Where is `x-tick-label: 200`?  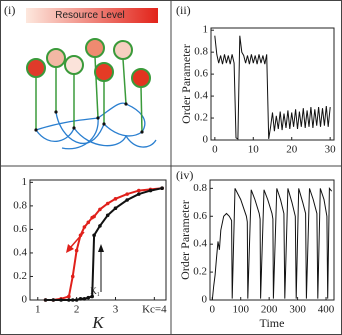
x-tick-label: 200 is located at coordinates (269, 310).